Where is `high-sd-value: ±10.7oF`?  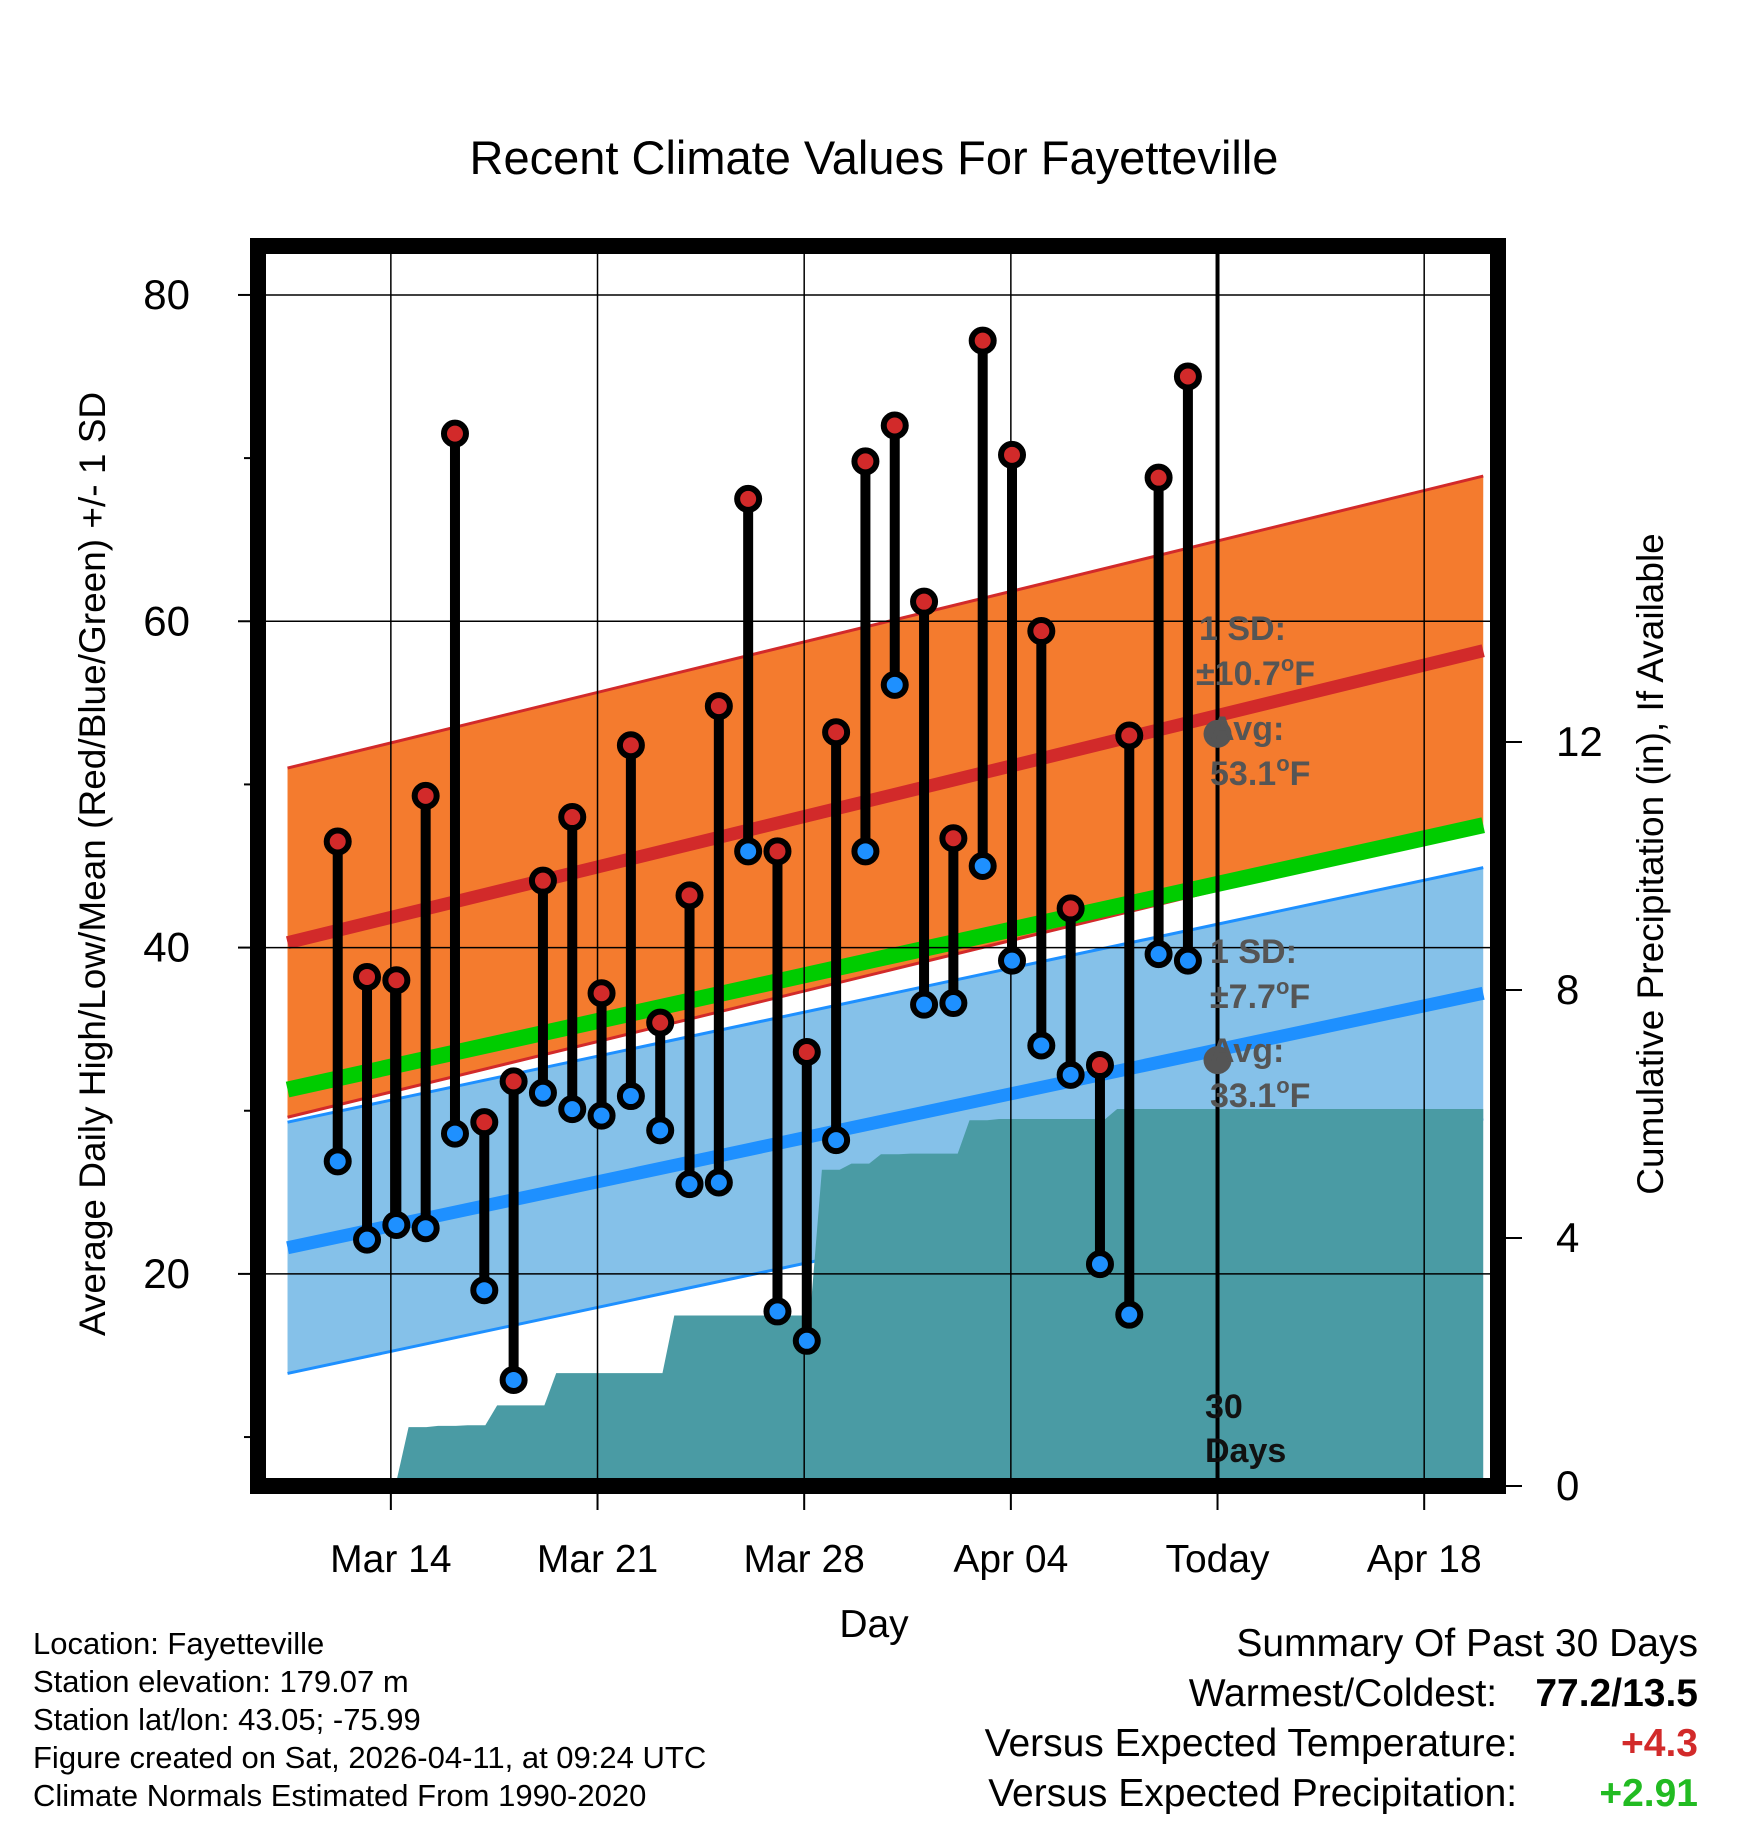
high-sd-value: ±10.7oF is located at coordinates (1255, 672).